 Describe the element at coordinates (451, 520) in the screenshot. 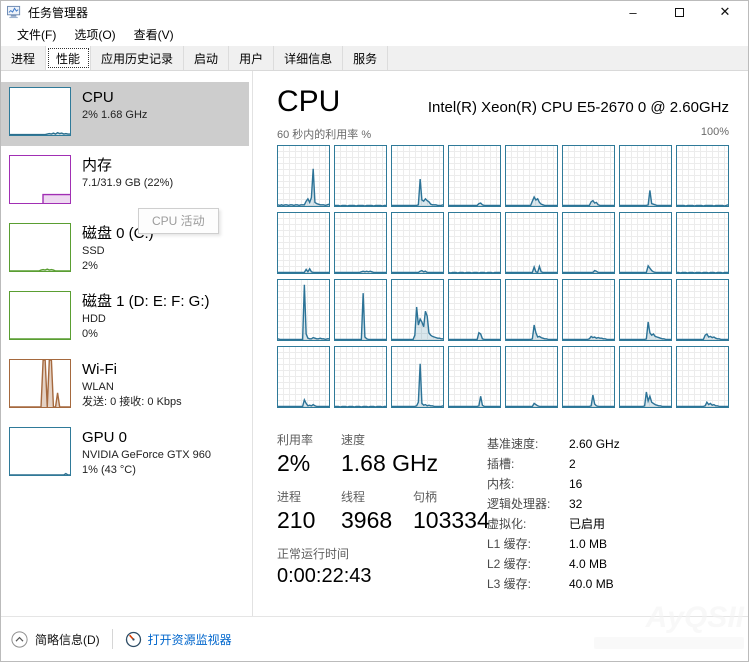

I see `handles-value: 103334` at that location.